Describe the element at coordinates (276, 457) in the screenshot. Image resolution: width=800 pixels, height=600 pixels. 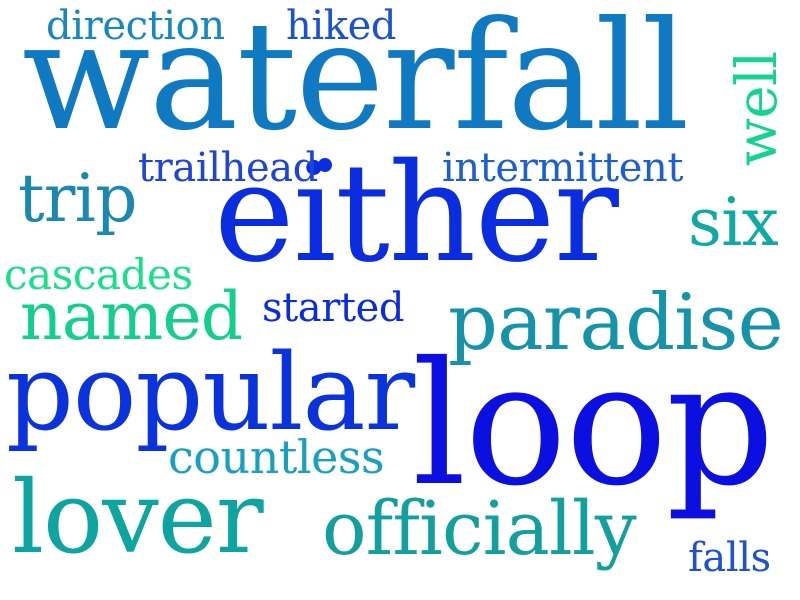
I see `word-countless: countless` at that location.